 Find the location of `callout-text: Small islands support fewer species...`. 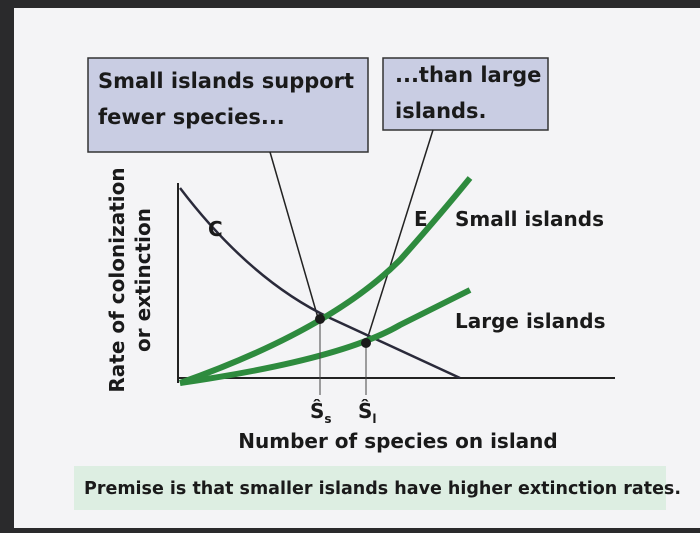

callout-text: Small islands support fewer species... is located at coordinates (226, 99).